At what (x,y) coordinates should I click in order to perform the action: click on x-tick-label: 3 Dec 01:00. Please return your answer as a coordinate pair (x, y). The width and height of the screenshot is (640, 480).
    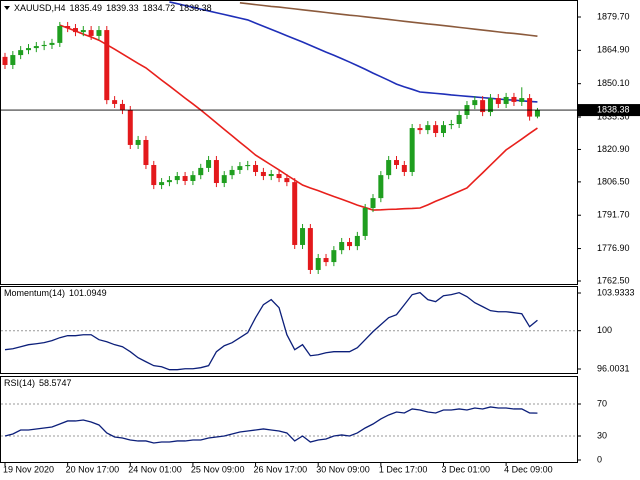
    Looking at the image, I should click on (465, 469).